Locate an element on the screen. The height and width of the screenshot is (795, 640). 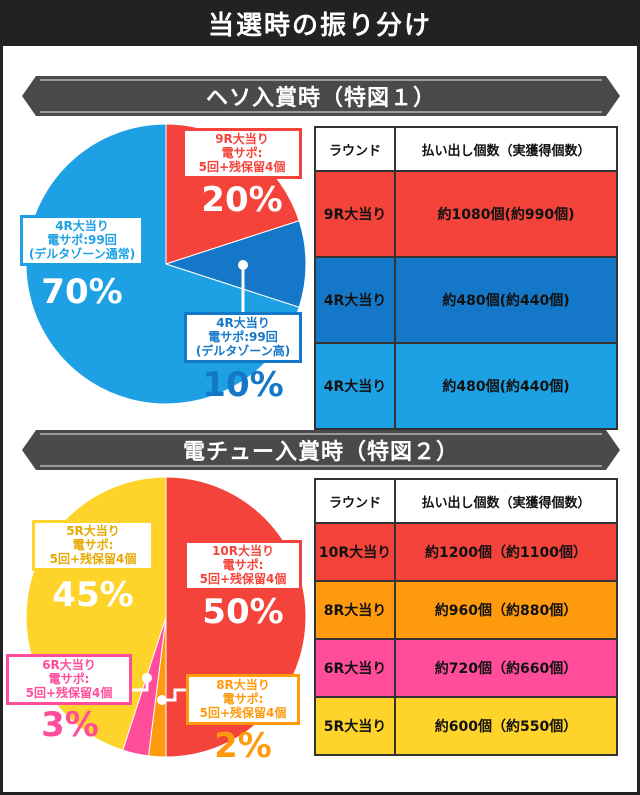
pie1-callout-4r-normal: 4R大当り 電サポ:99回 (デルタゾーン通常) is located at coordinates (82, 241).